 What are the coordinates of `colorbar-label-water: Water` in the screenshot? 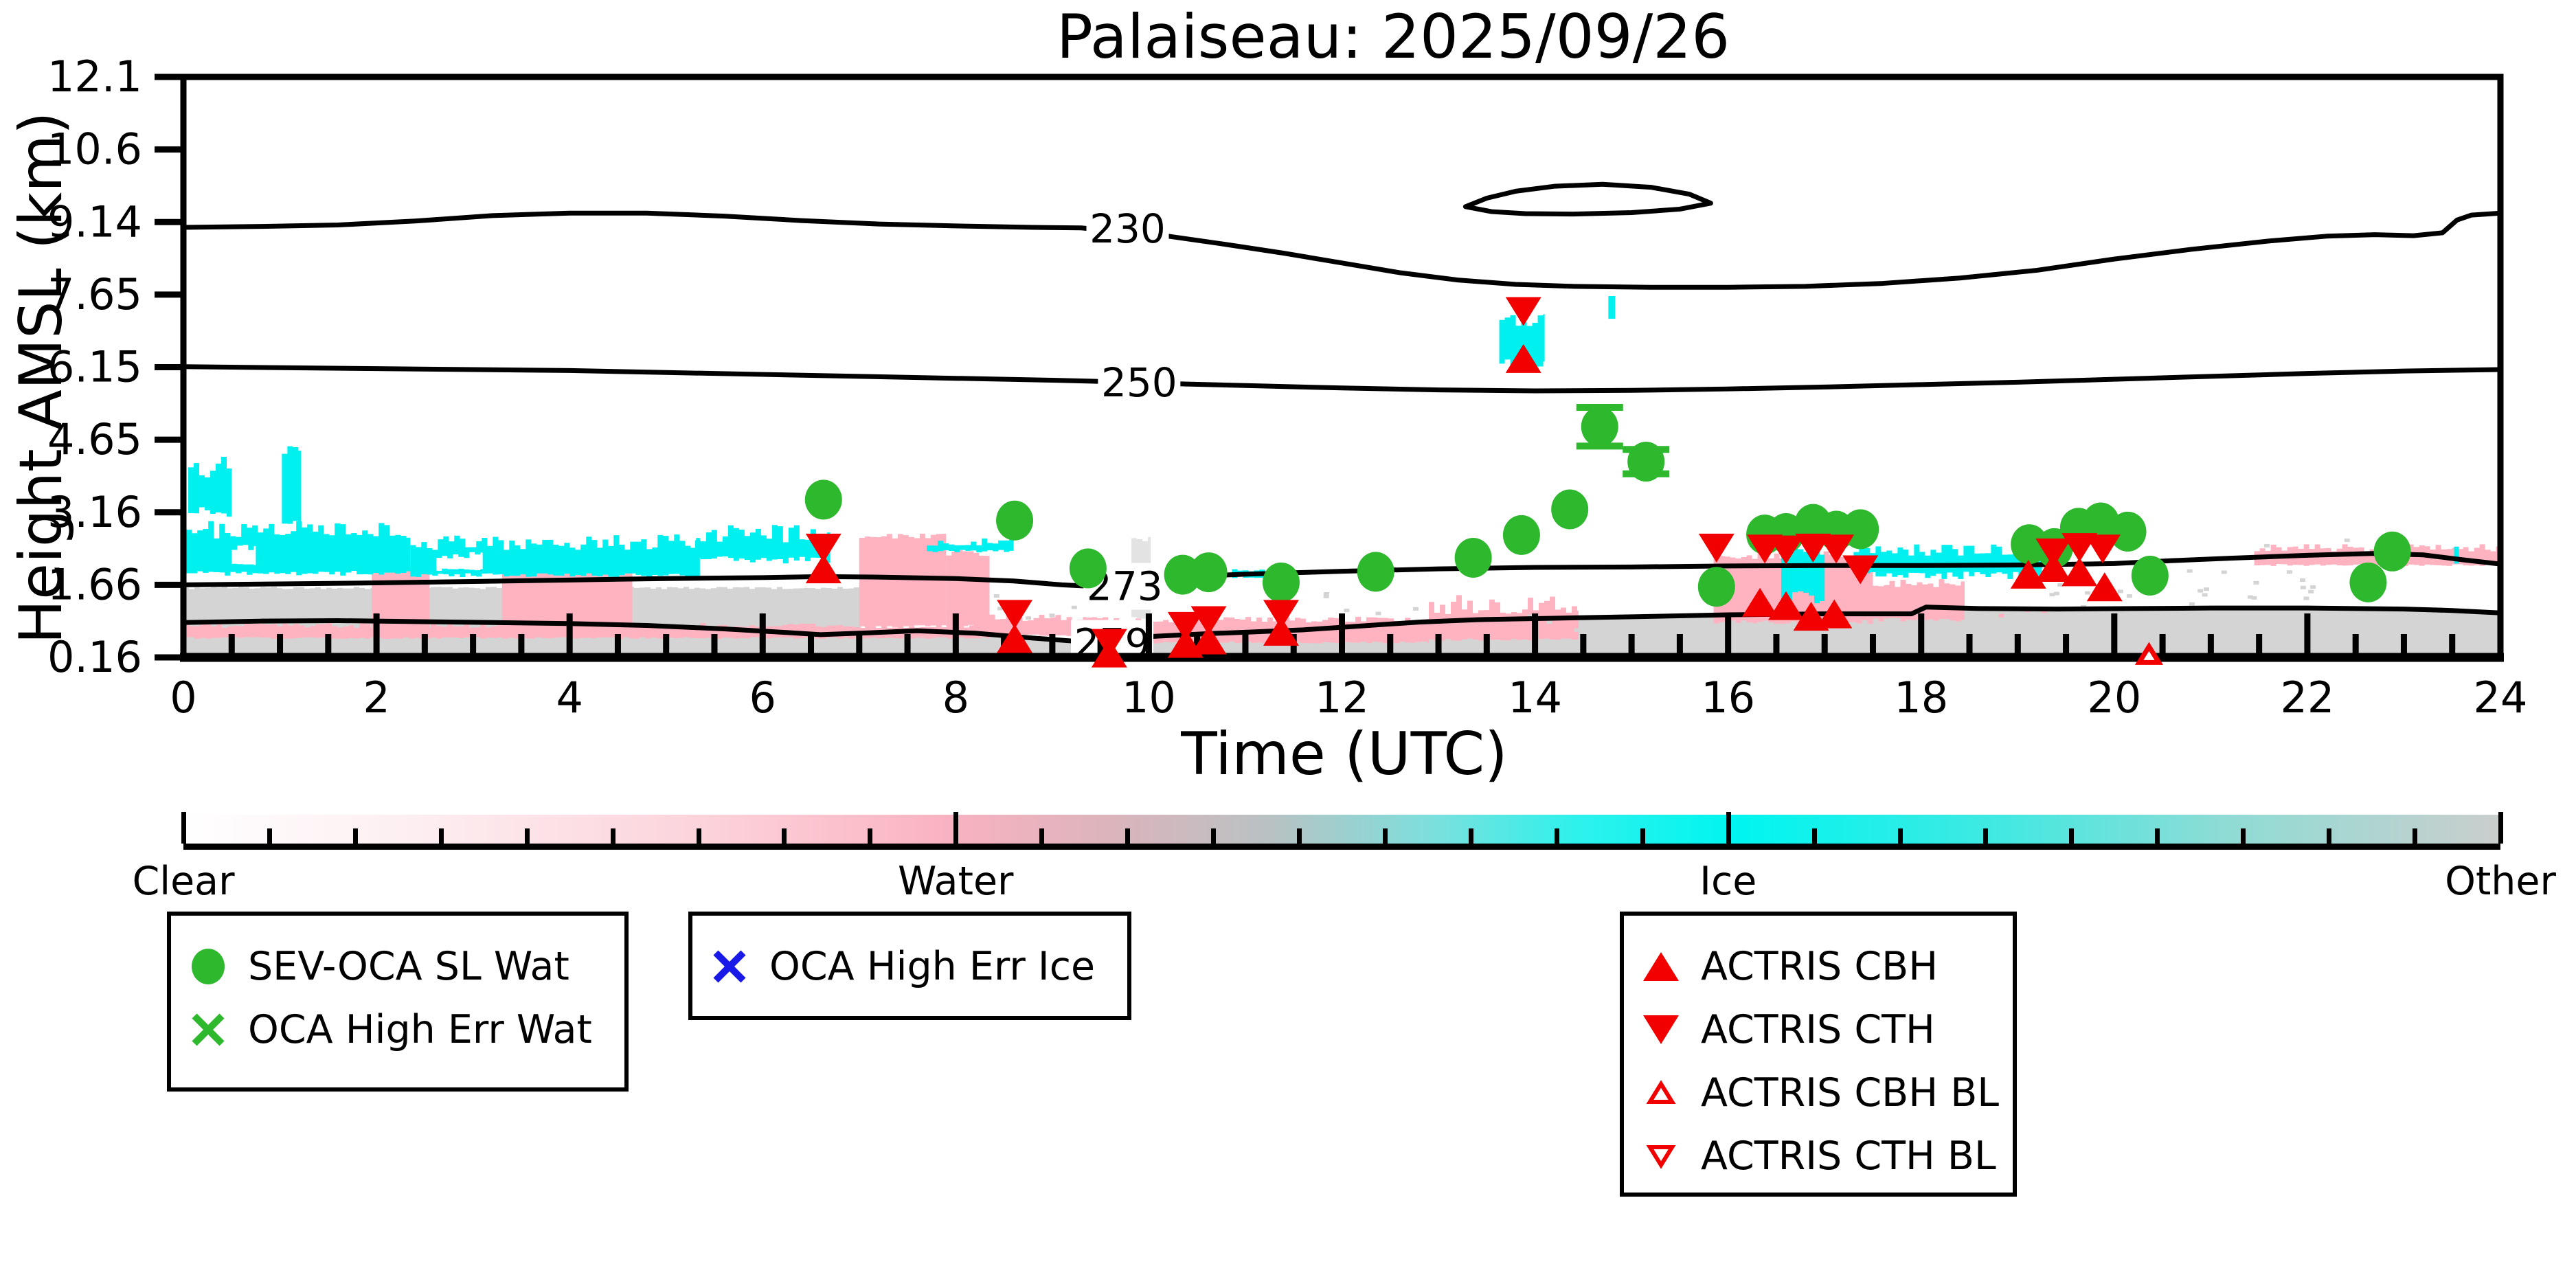 It's located at (955, 881).